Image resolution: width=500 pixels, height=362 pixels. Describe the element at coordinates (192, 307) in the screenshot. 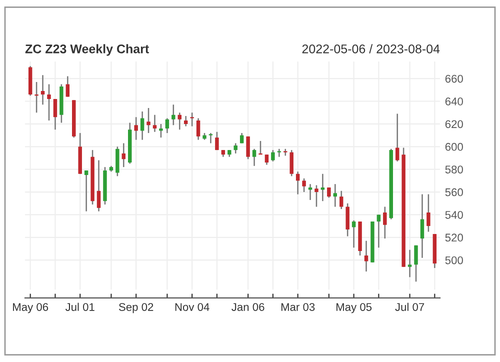

I see `x-tick-label: Nov 04` at that location.